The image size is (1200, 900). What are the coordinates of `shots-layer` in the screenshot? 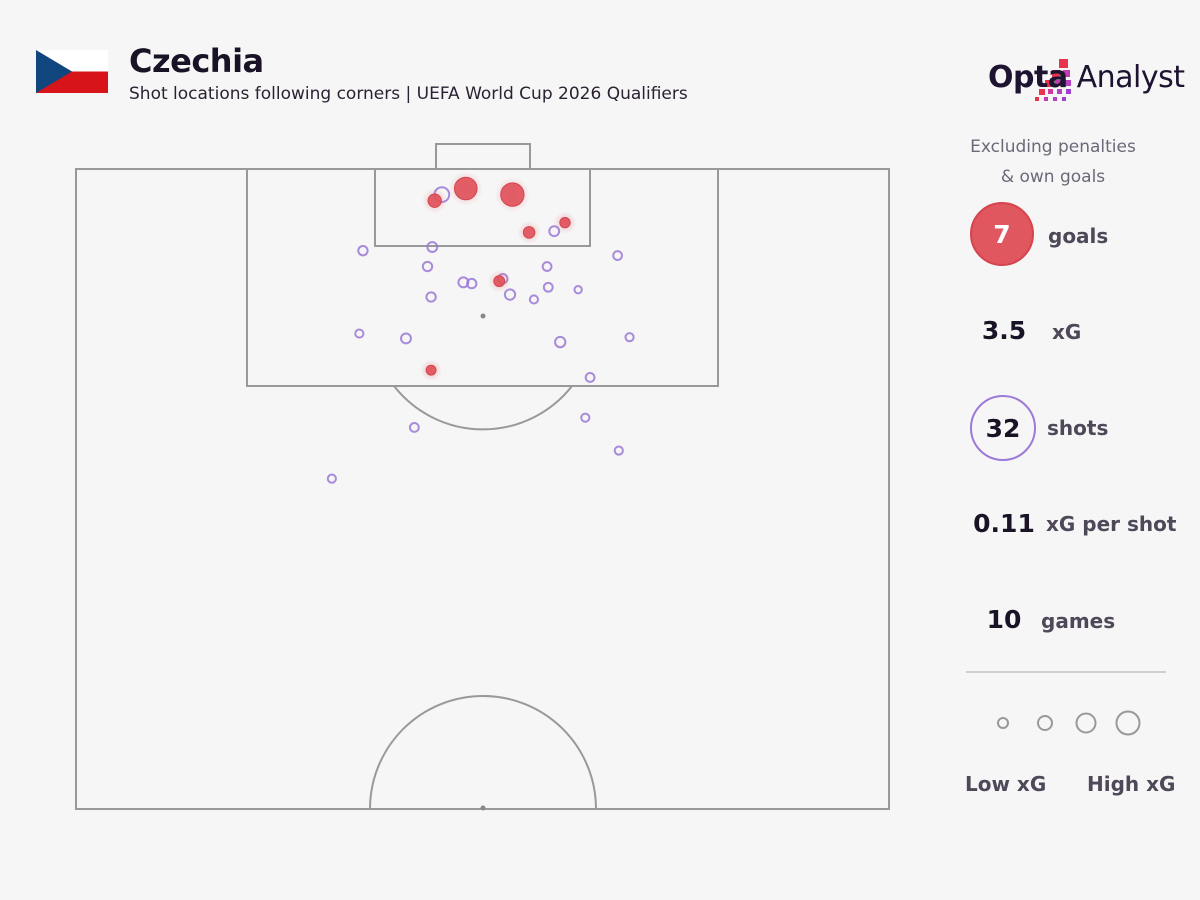 It's located at (480, 335).